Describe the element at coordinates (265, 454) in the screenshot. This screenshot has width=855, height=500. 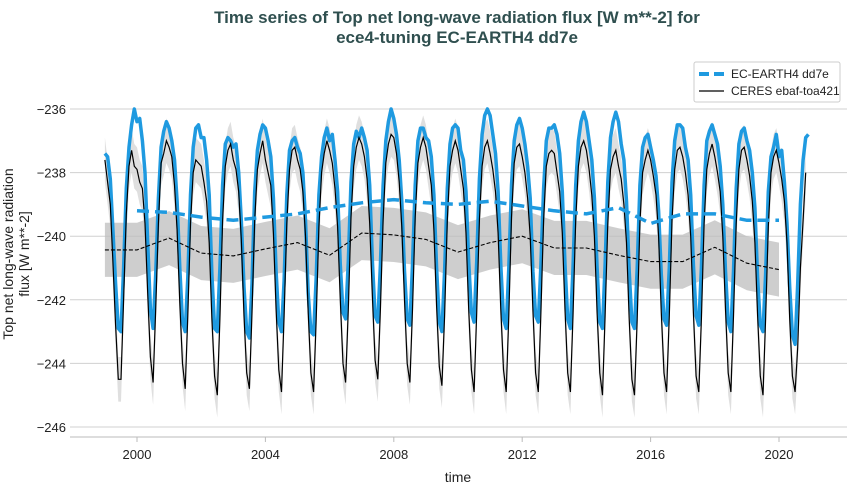
I see `x-tick-label: 2004` at that location.